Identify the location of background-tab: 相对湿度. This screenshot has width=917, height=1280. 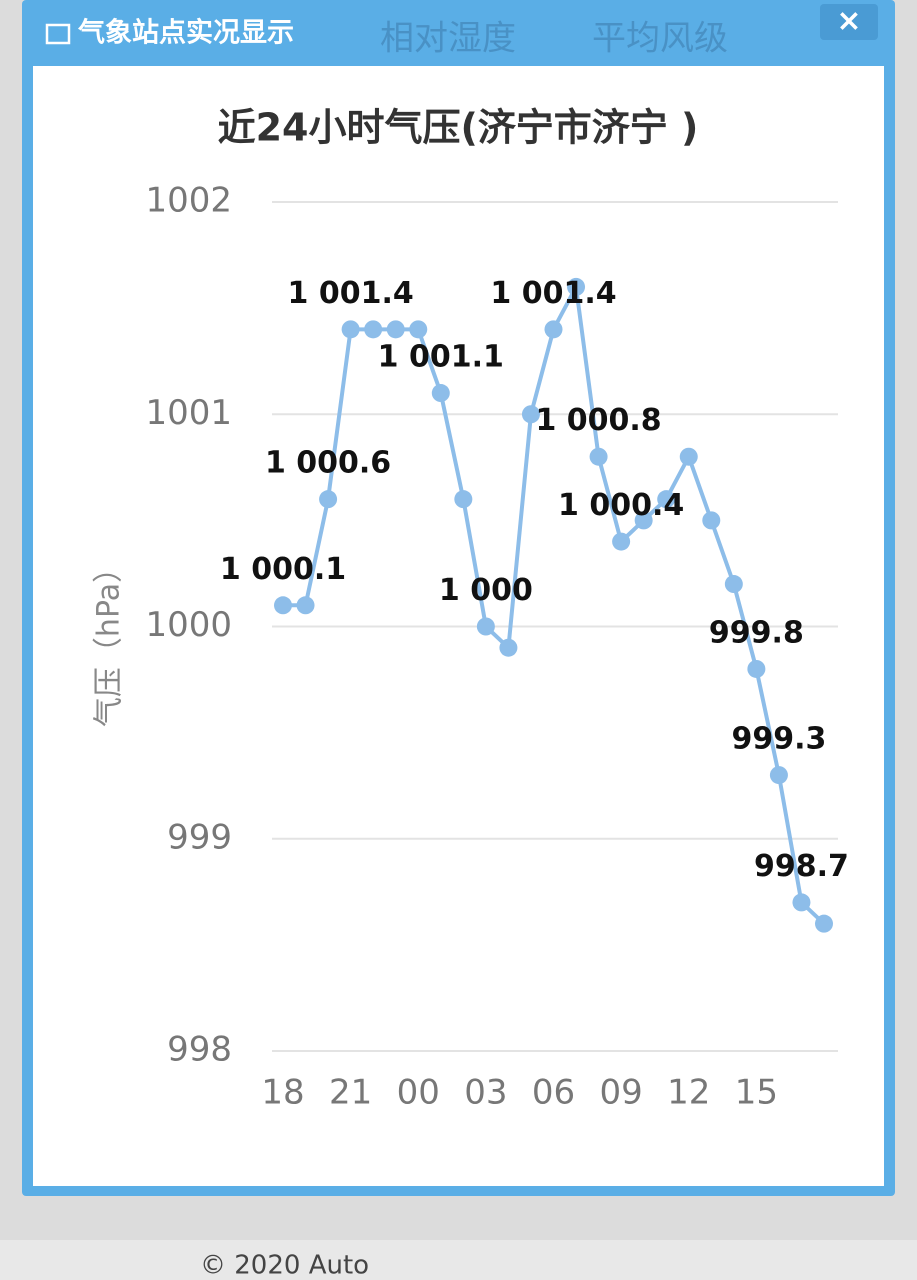
(448, 39).